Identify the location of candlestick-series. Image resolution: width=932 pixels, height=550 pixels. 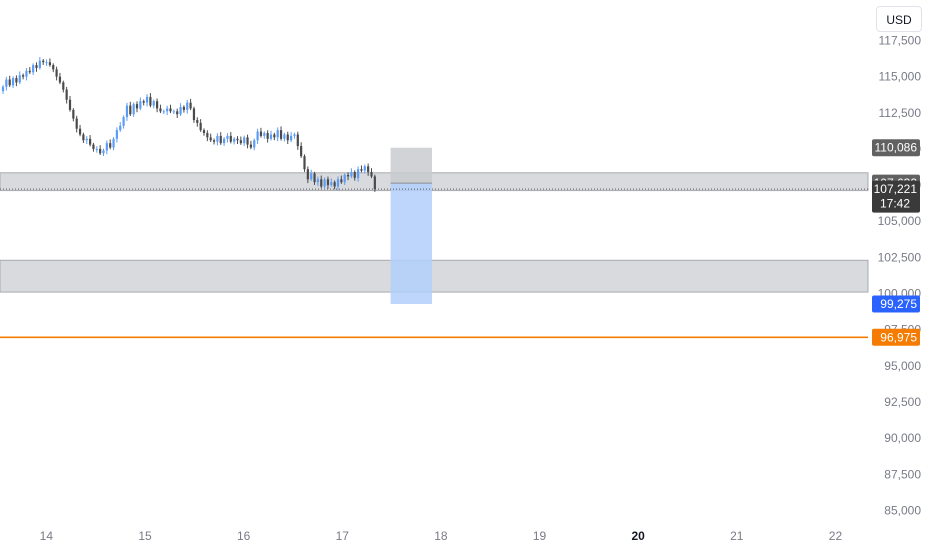
(188, 124).